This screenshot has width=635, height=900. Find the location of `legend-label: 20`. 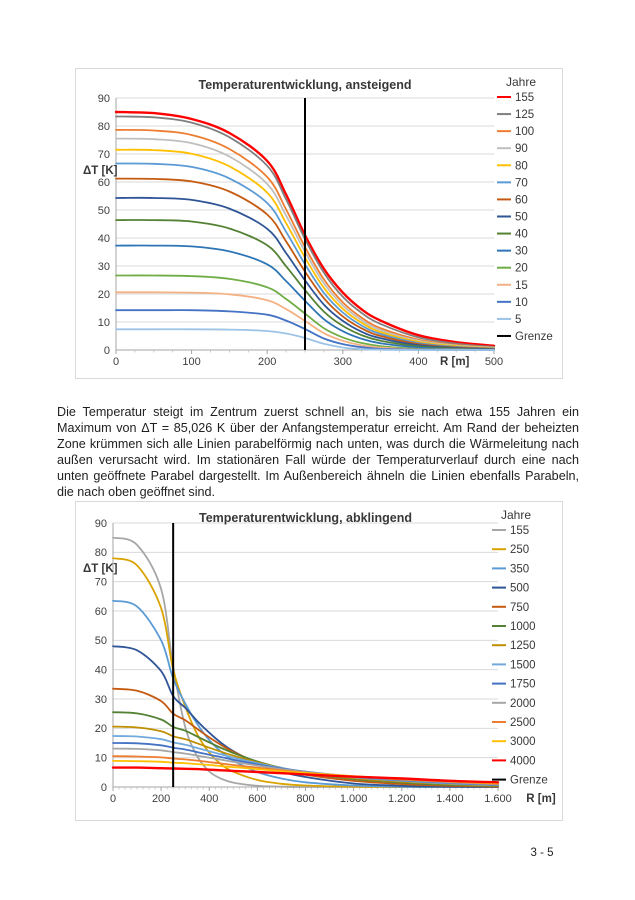

legend-label: 20 is located at coordinates (521, 269).